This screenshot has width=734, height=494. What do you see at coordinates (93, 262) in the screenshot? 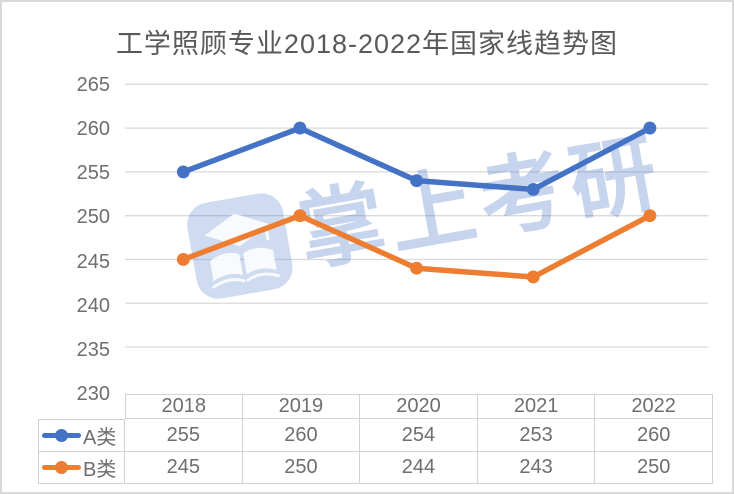
I see `y-axis-label: 245` at bounding box center [93, 262].